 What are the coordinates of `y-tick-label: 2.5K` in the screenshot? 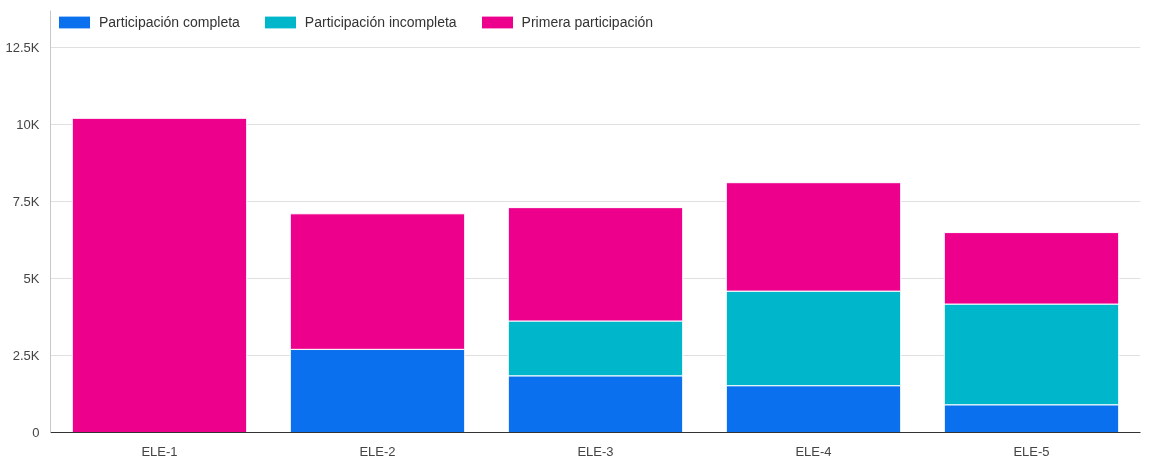 It's located at (26, 355).